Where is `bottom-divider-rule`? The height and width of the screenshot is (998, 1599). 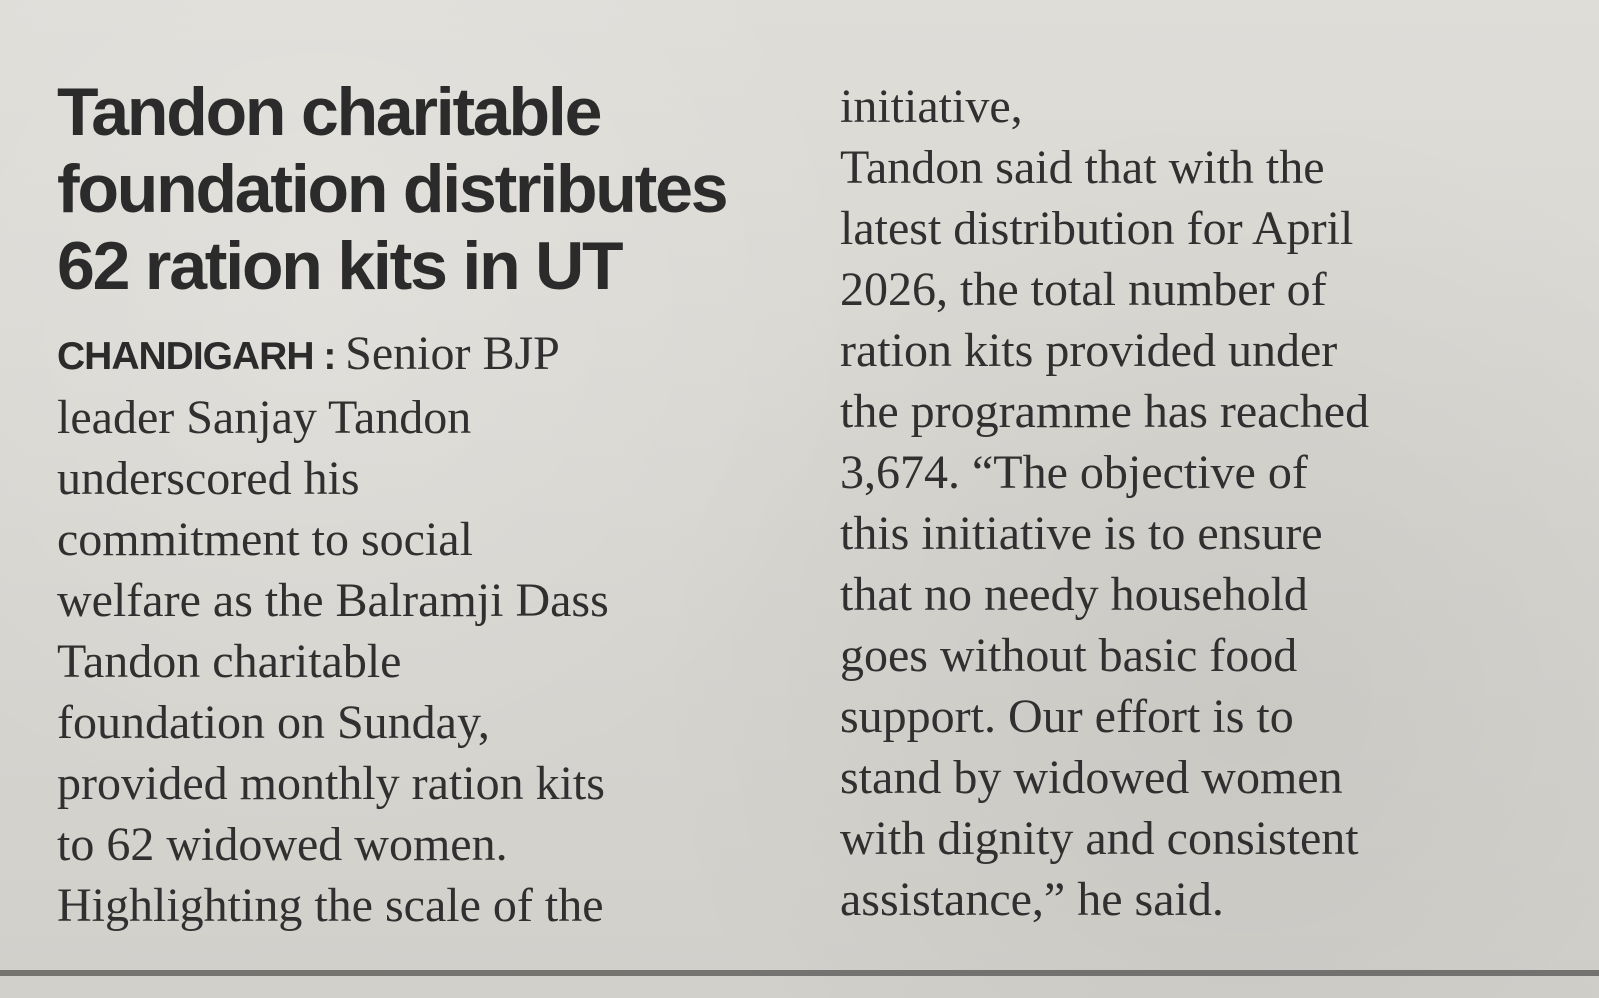
bottom-divider-rule is located at coordinates (799, 973).